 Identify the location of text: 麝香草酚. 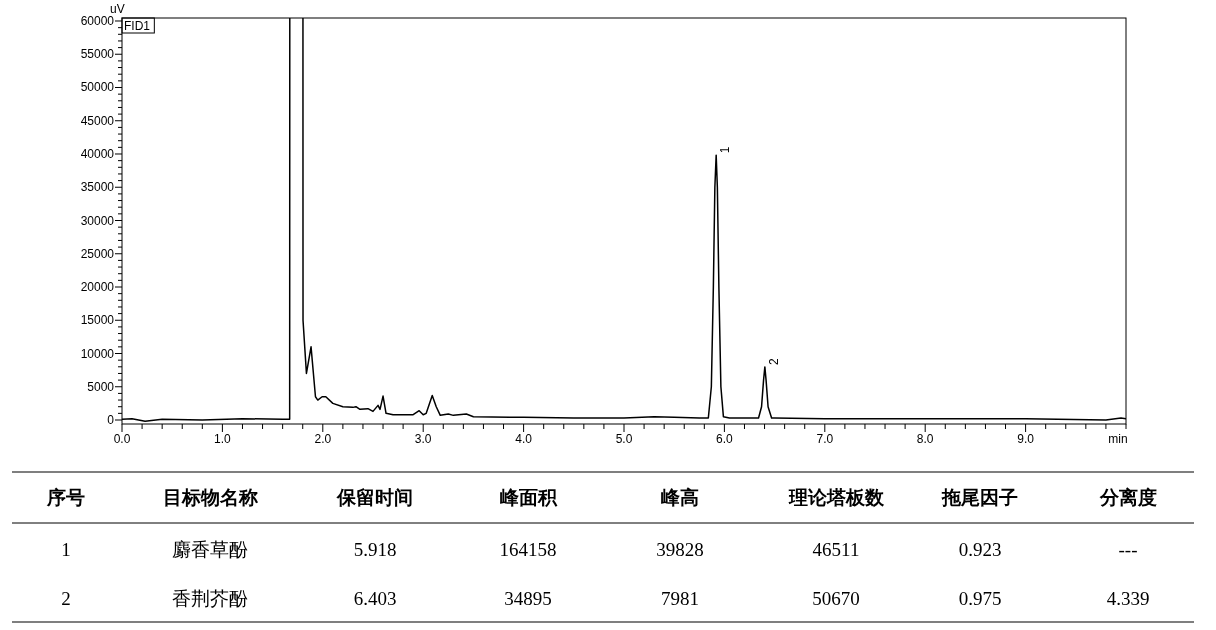
(210, 549).